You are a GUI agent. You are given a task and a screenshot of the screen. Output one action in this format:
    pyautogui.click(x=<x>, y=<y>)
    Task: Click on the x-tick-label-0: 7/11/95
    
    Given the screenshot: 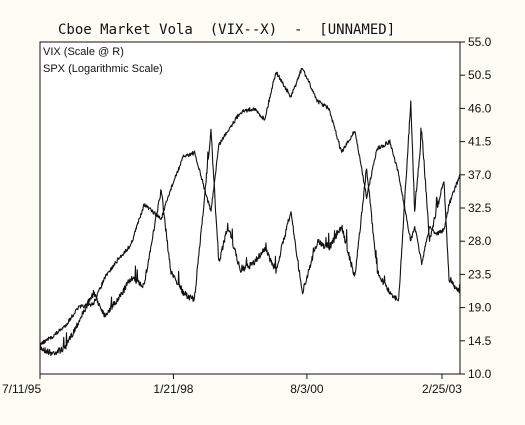 What is the action you would take?
    pyautogui.click(x=21, y=389)
    